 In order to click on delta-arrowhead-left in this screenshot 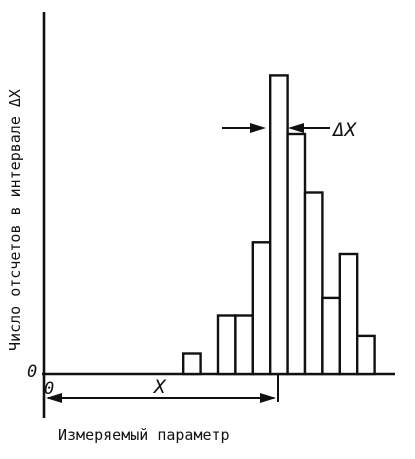, I will do `click(258, 128)`.